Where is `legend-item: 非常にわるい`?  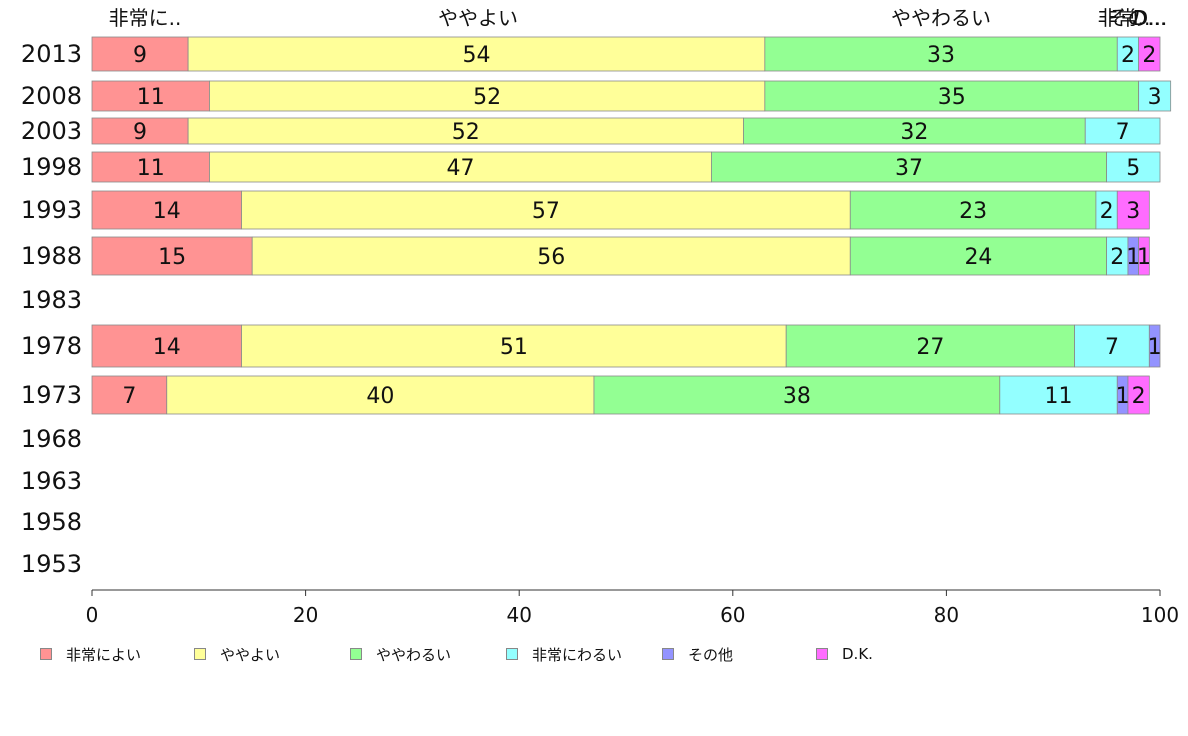 legend-item: 非常にわるい is located at coordinates (564, 654).